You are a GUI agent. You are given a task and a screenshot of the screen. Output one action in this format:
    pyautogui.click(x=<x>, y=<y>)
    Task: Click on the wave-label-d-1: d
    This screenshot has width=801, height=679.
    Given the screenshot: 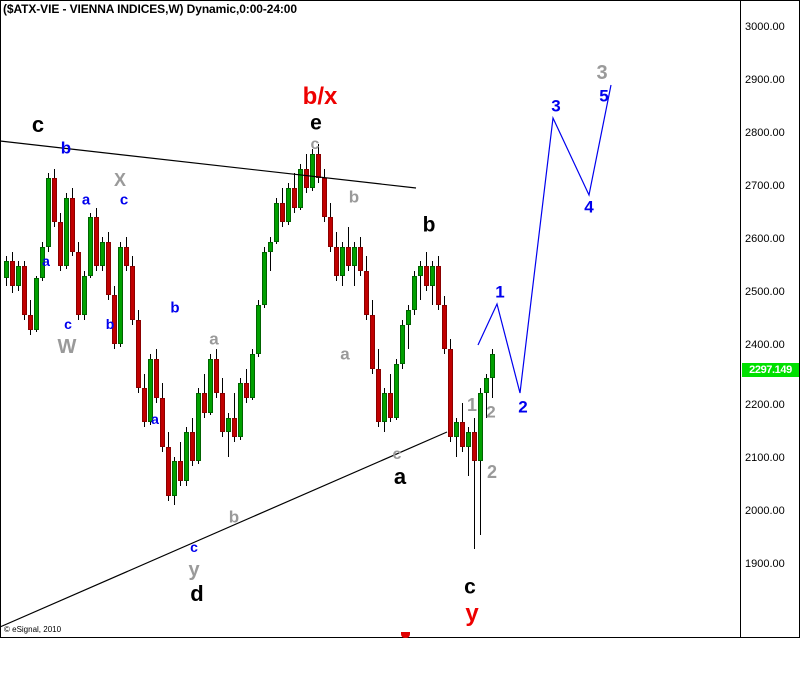 What is the action you would take?
    pyautogui.click(x=197, y=593)
    